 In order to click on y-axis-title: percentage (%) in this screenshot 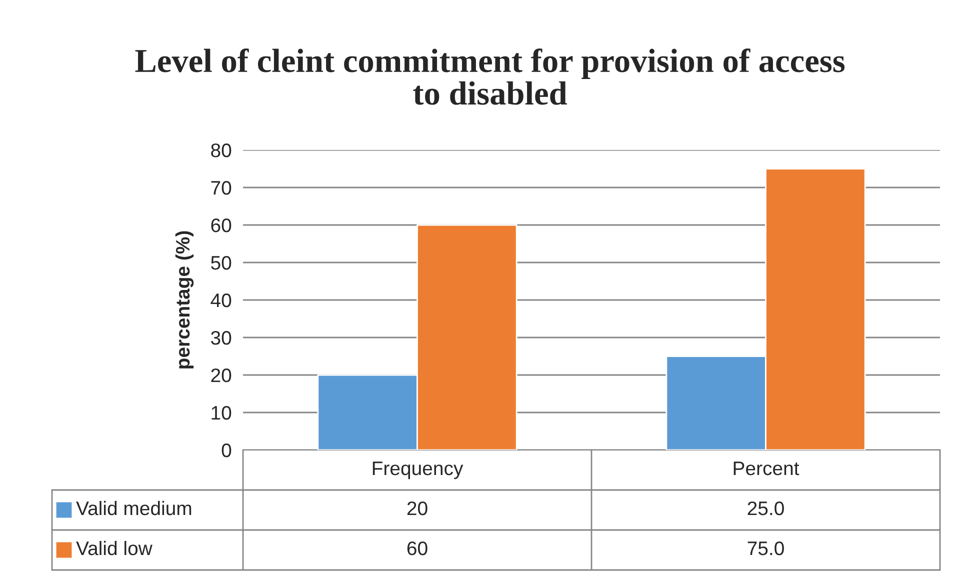, I will do `click(184, 299)`.